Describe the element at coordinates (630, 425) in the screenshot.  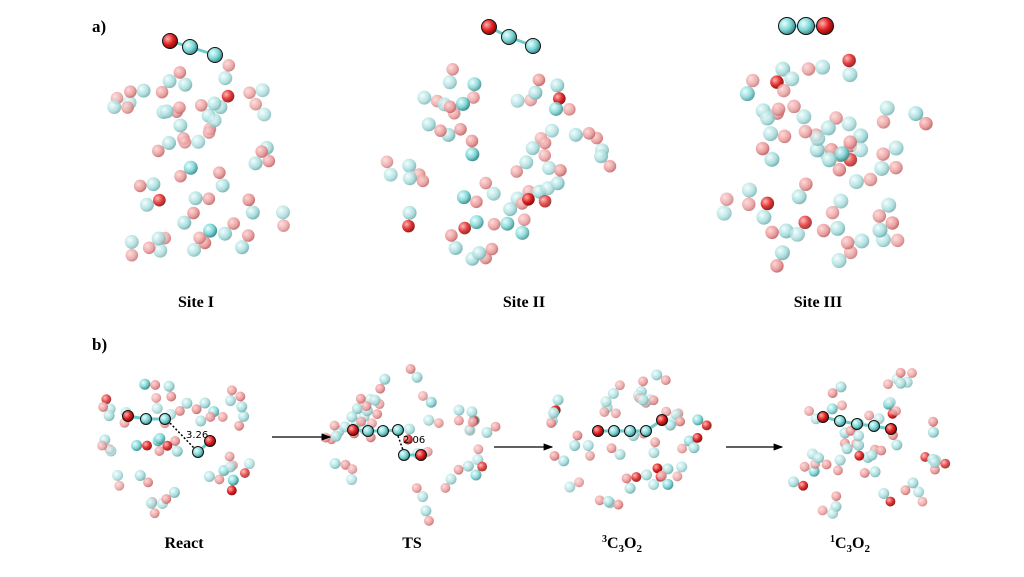
I see `triplet-c3o2` at that location.